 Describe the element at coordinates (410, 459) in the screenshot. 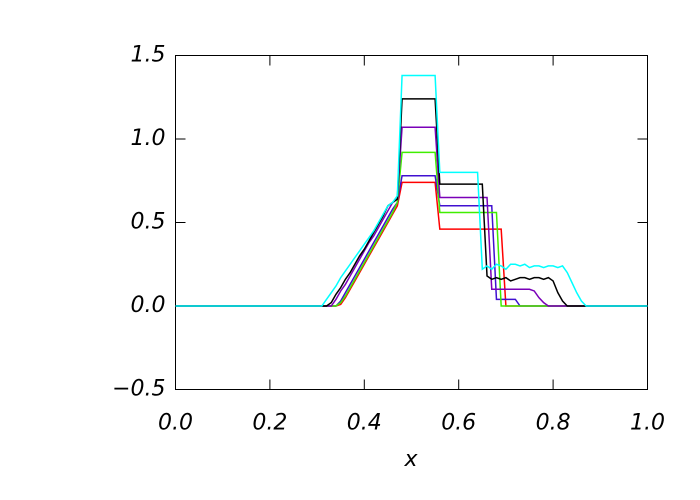

I see `x-axis-label: x` at that location.